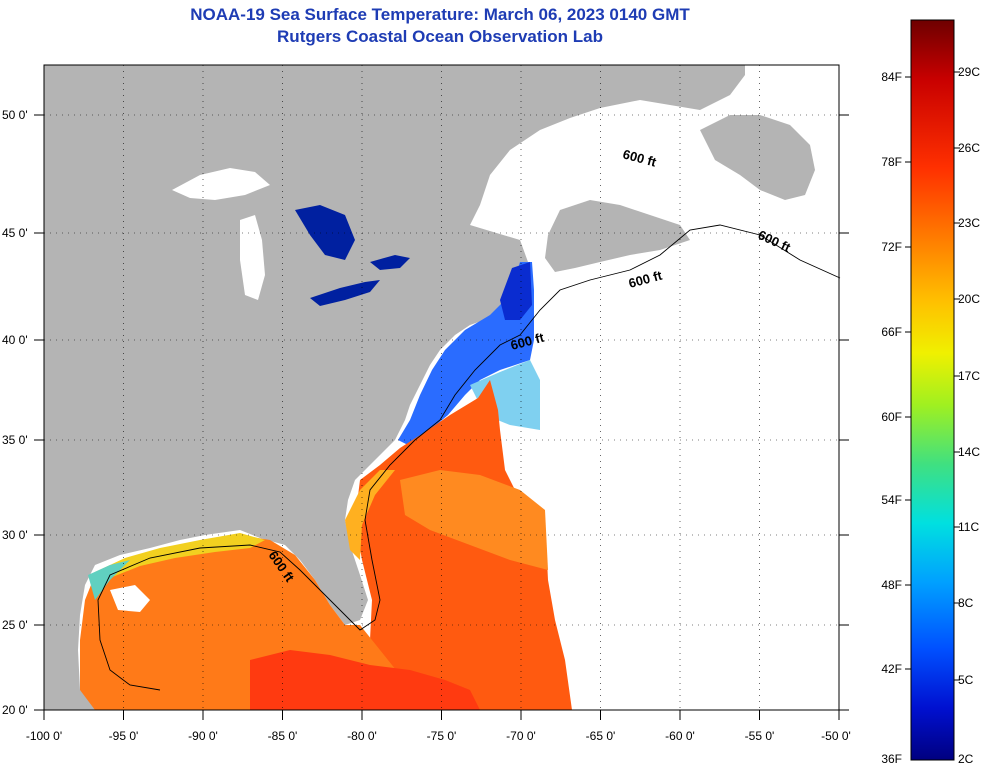 This screenshot has height=770, width=984. I want to click on colorbar-f-label: 84F, so click(891, 77).